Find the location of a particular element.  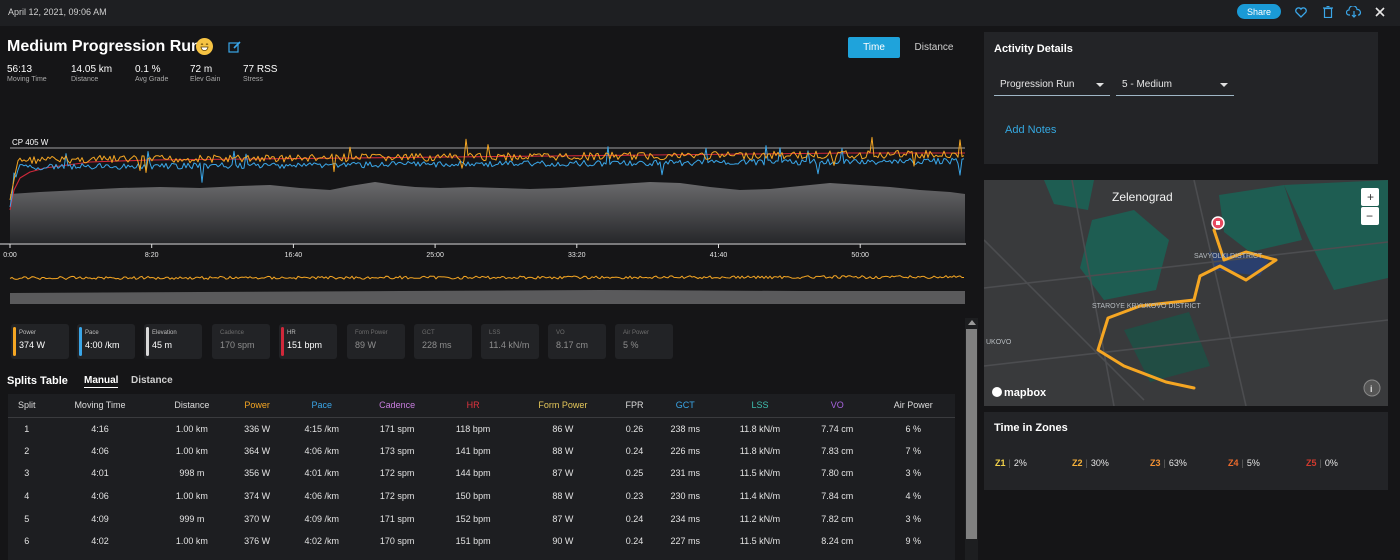

column-header: FPR is located at coordinates (634, 406).